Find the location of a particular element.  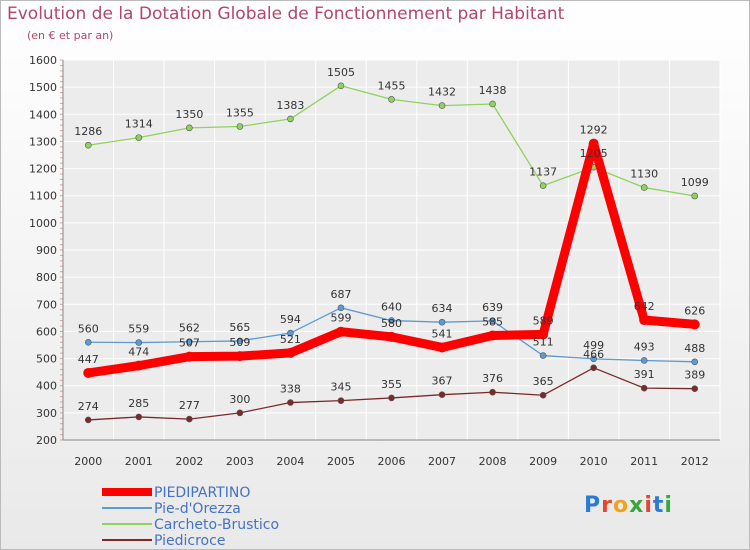

data-label: 1137 is located at coordinates (543, 172).